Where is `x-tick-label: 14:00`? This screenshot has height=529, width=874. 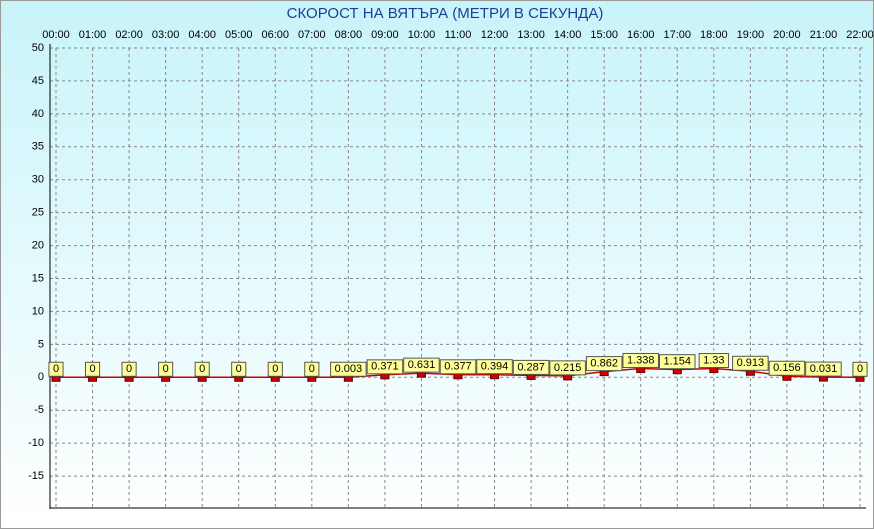
x-tick-label: 14:00 is located at coordinates (568, 35).